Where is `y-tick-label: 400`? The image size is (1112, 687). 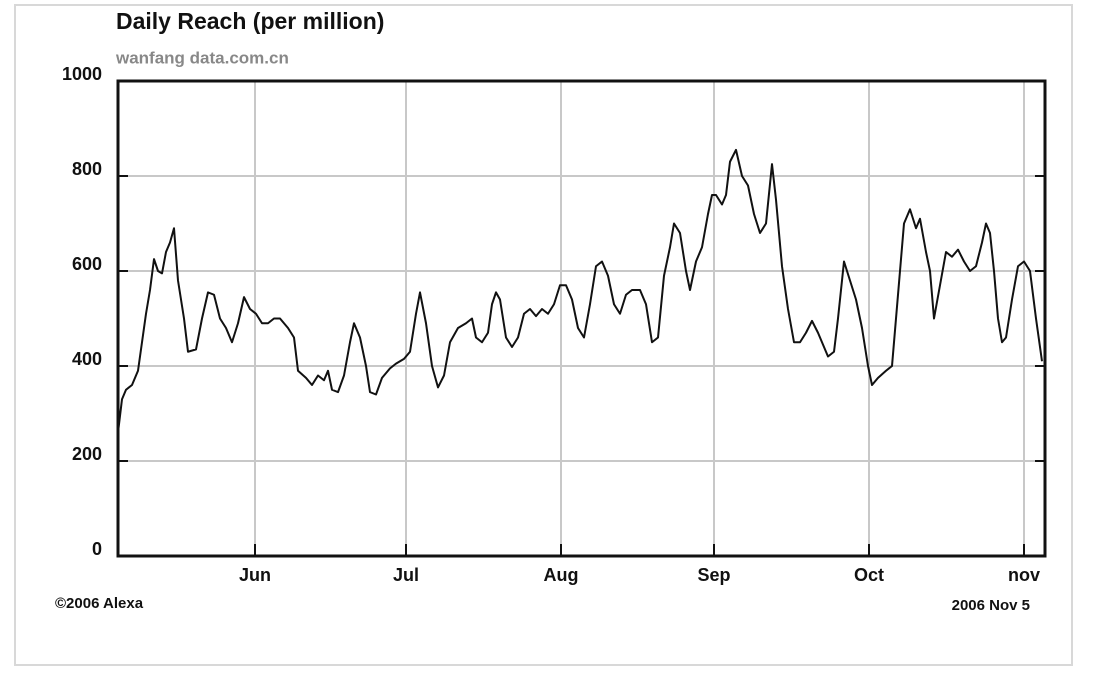
y-tick-label: 400 is located at coordinates (87, 359).